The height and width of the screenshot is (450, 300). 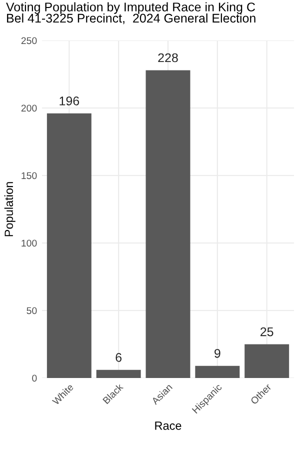 I want to click on data-label: 196, so click(x=70, y=101).